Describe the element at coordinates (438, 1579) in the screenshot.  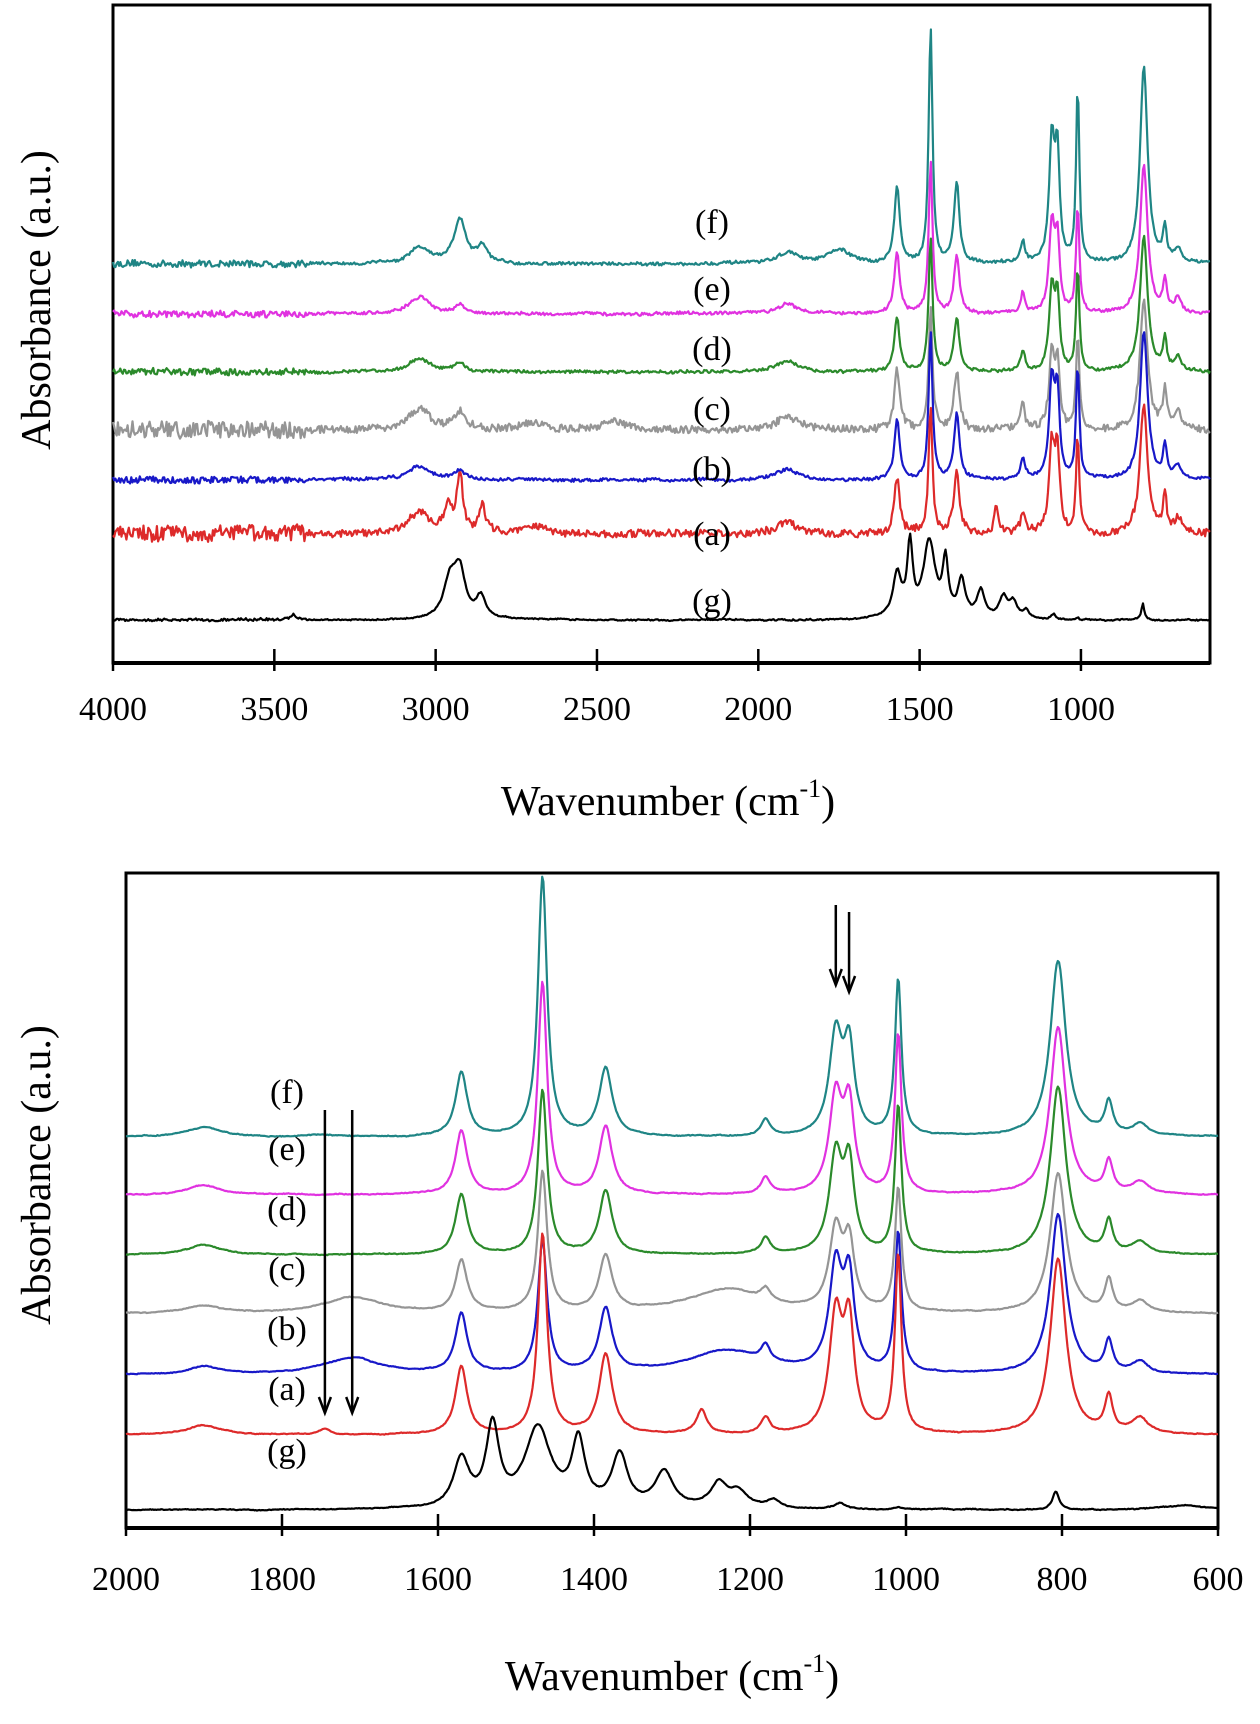
I see `x-tick-label: 1600` at that location.